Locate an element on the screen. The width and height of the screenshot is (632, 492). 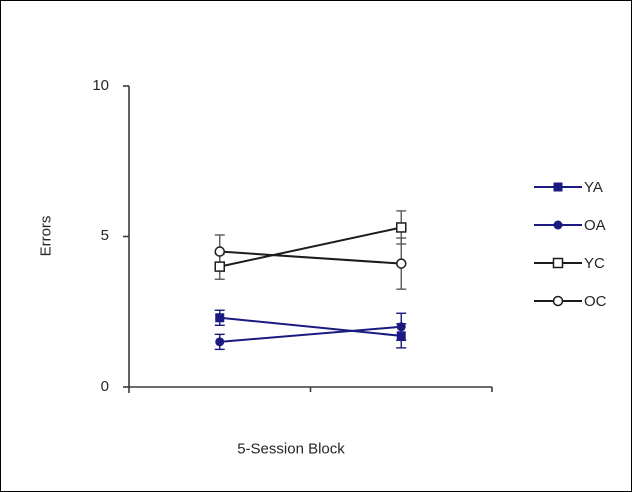
series-line-ya is located at coordinates (310, 326).